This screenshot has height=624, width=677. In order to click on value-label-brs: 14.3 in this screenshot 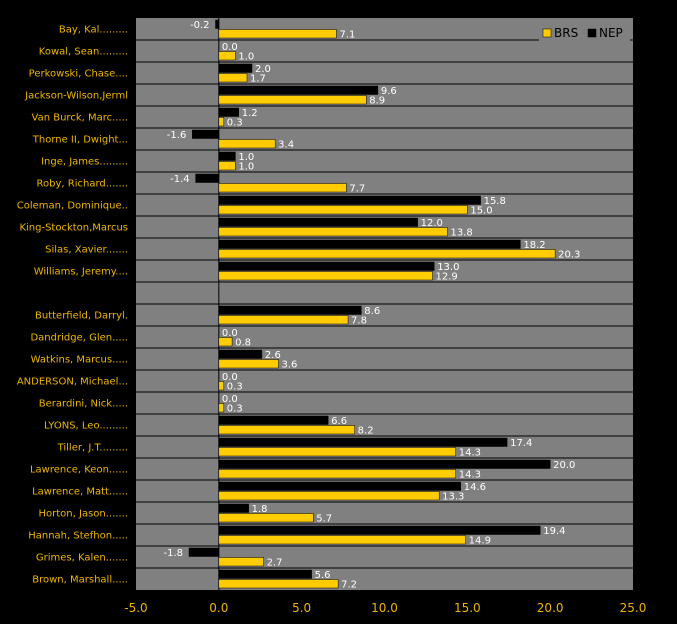, I will do `click(470, 453)`.